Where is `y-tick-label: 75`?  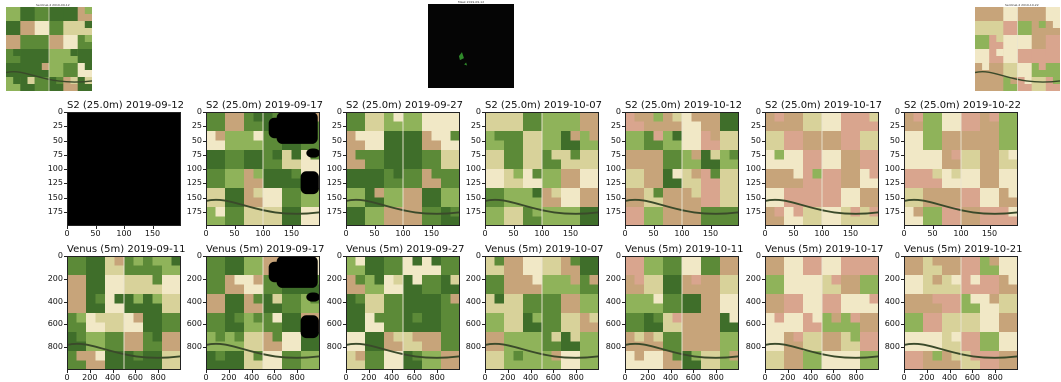 y-tick-label: 75 is located at coordinates (615, 154).